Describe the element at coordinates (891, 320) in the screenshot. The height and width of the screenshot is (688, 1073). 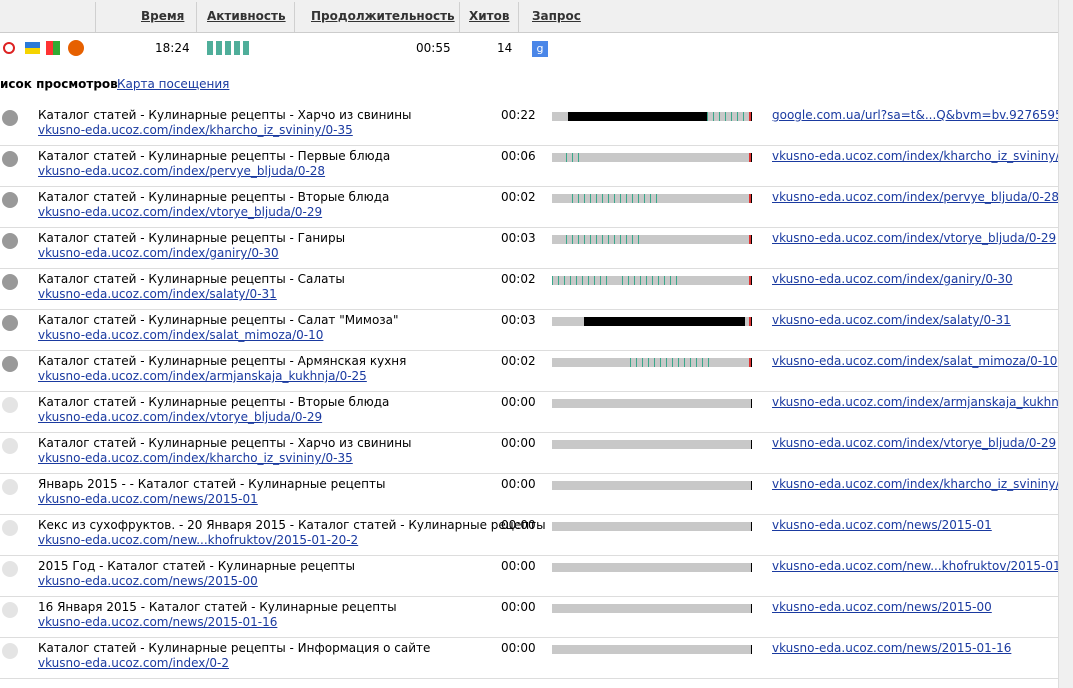
I see `referrer: vkusno-eda.ucoz.com/index/salaty/0-31` at that location.